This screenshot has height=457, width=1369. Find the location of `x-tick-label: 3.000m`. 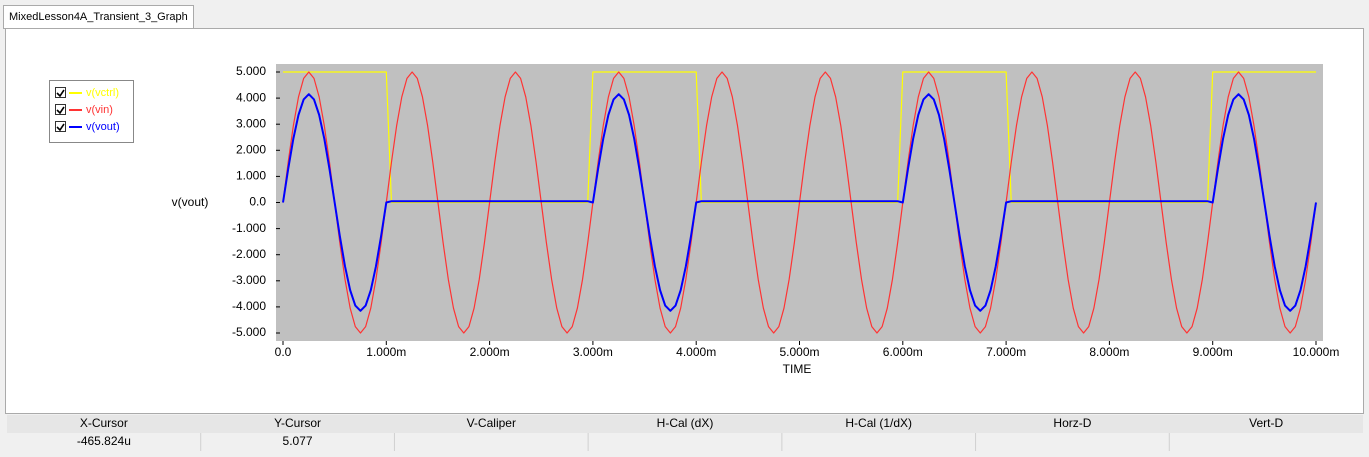

x-tick-label: 3.000m is located at coordinates (593, 352).